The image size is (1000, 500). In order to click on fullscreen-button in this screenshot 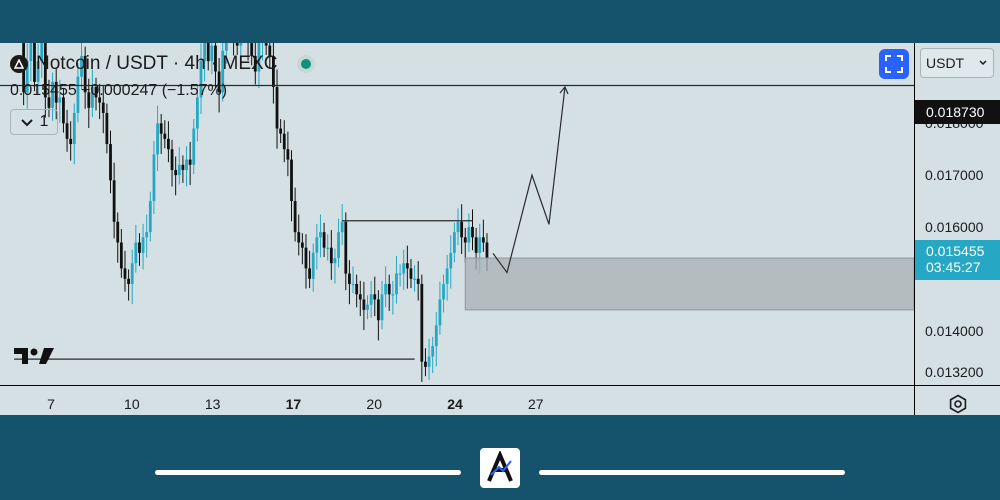, I will do `click(894, 64)`.